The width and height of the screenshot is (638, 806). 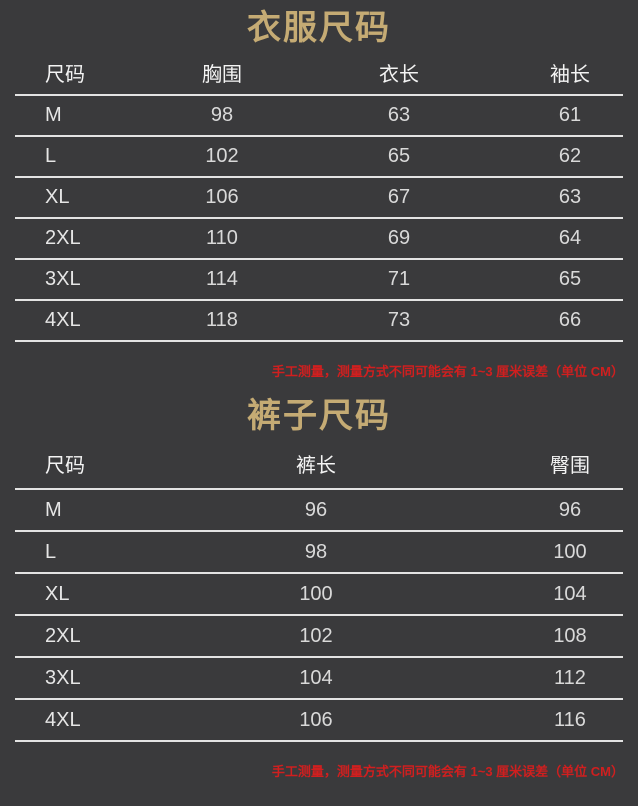 What do you see at coordinates (222, 320) in the screenshot?
I see `value-cell: 118` at bounding box center [222, 320].